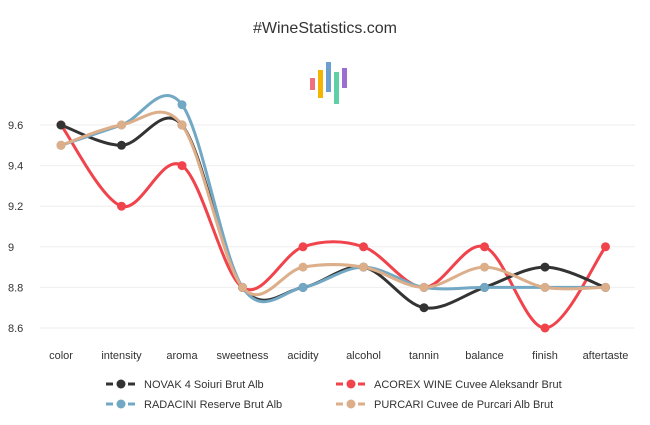  What do you see at coordinates (11, 248) in the screenshot?
I see `y-tick-label: 9` at bounding box center [11, 248].